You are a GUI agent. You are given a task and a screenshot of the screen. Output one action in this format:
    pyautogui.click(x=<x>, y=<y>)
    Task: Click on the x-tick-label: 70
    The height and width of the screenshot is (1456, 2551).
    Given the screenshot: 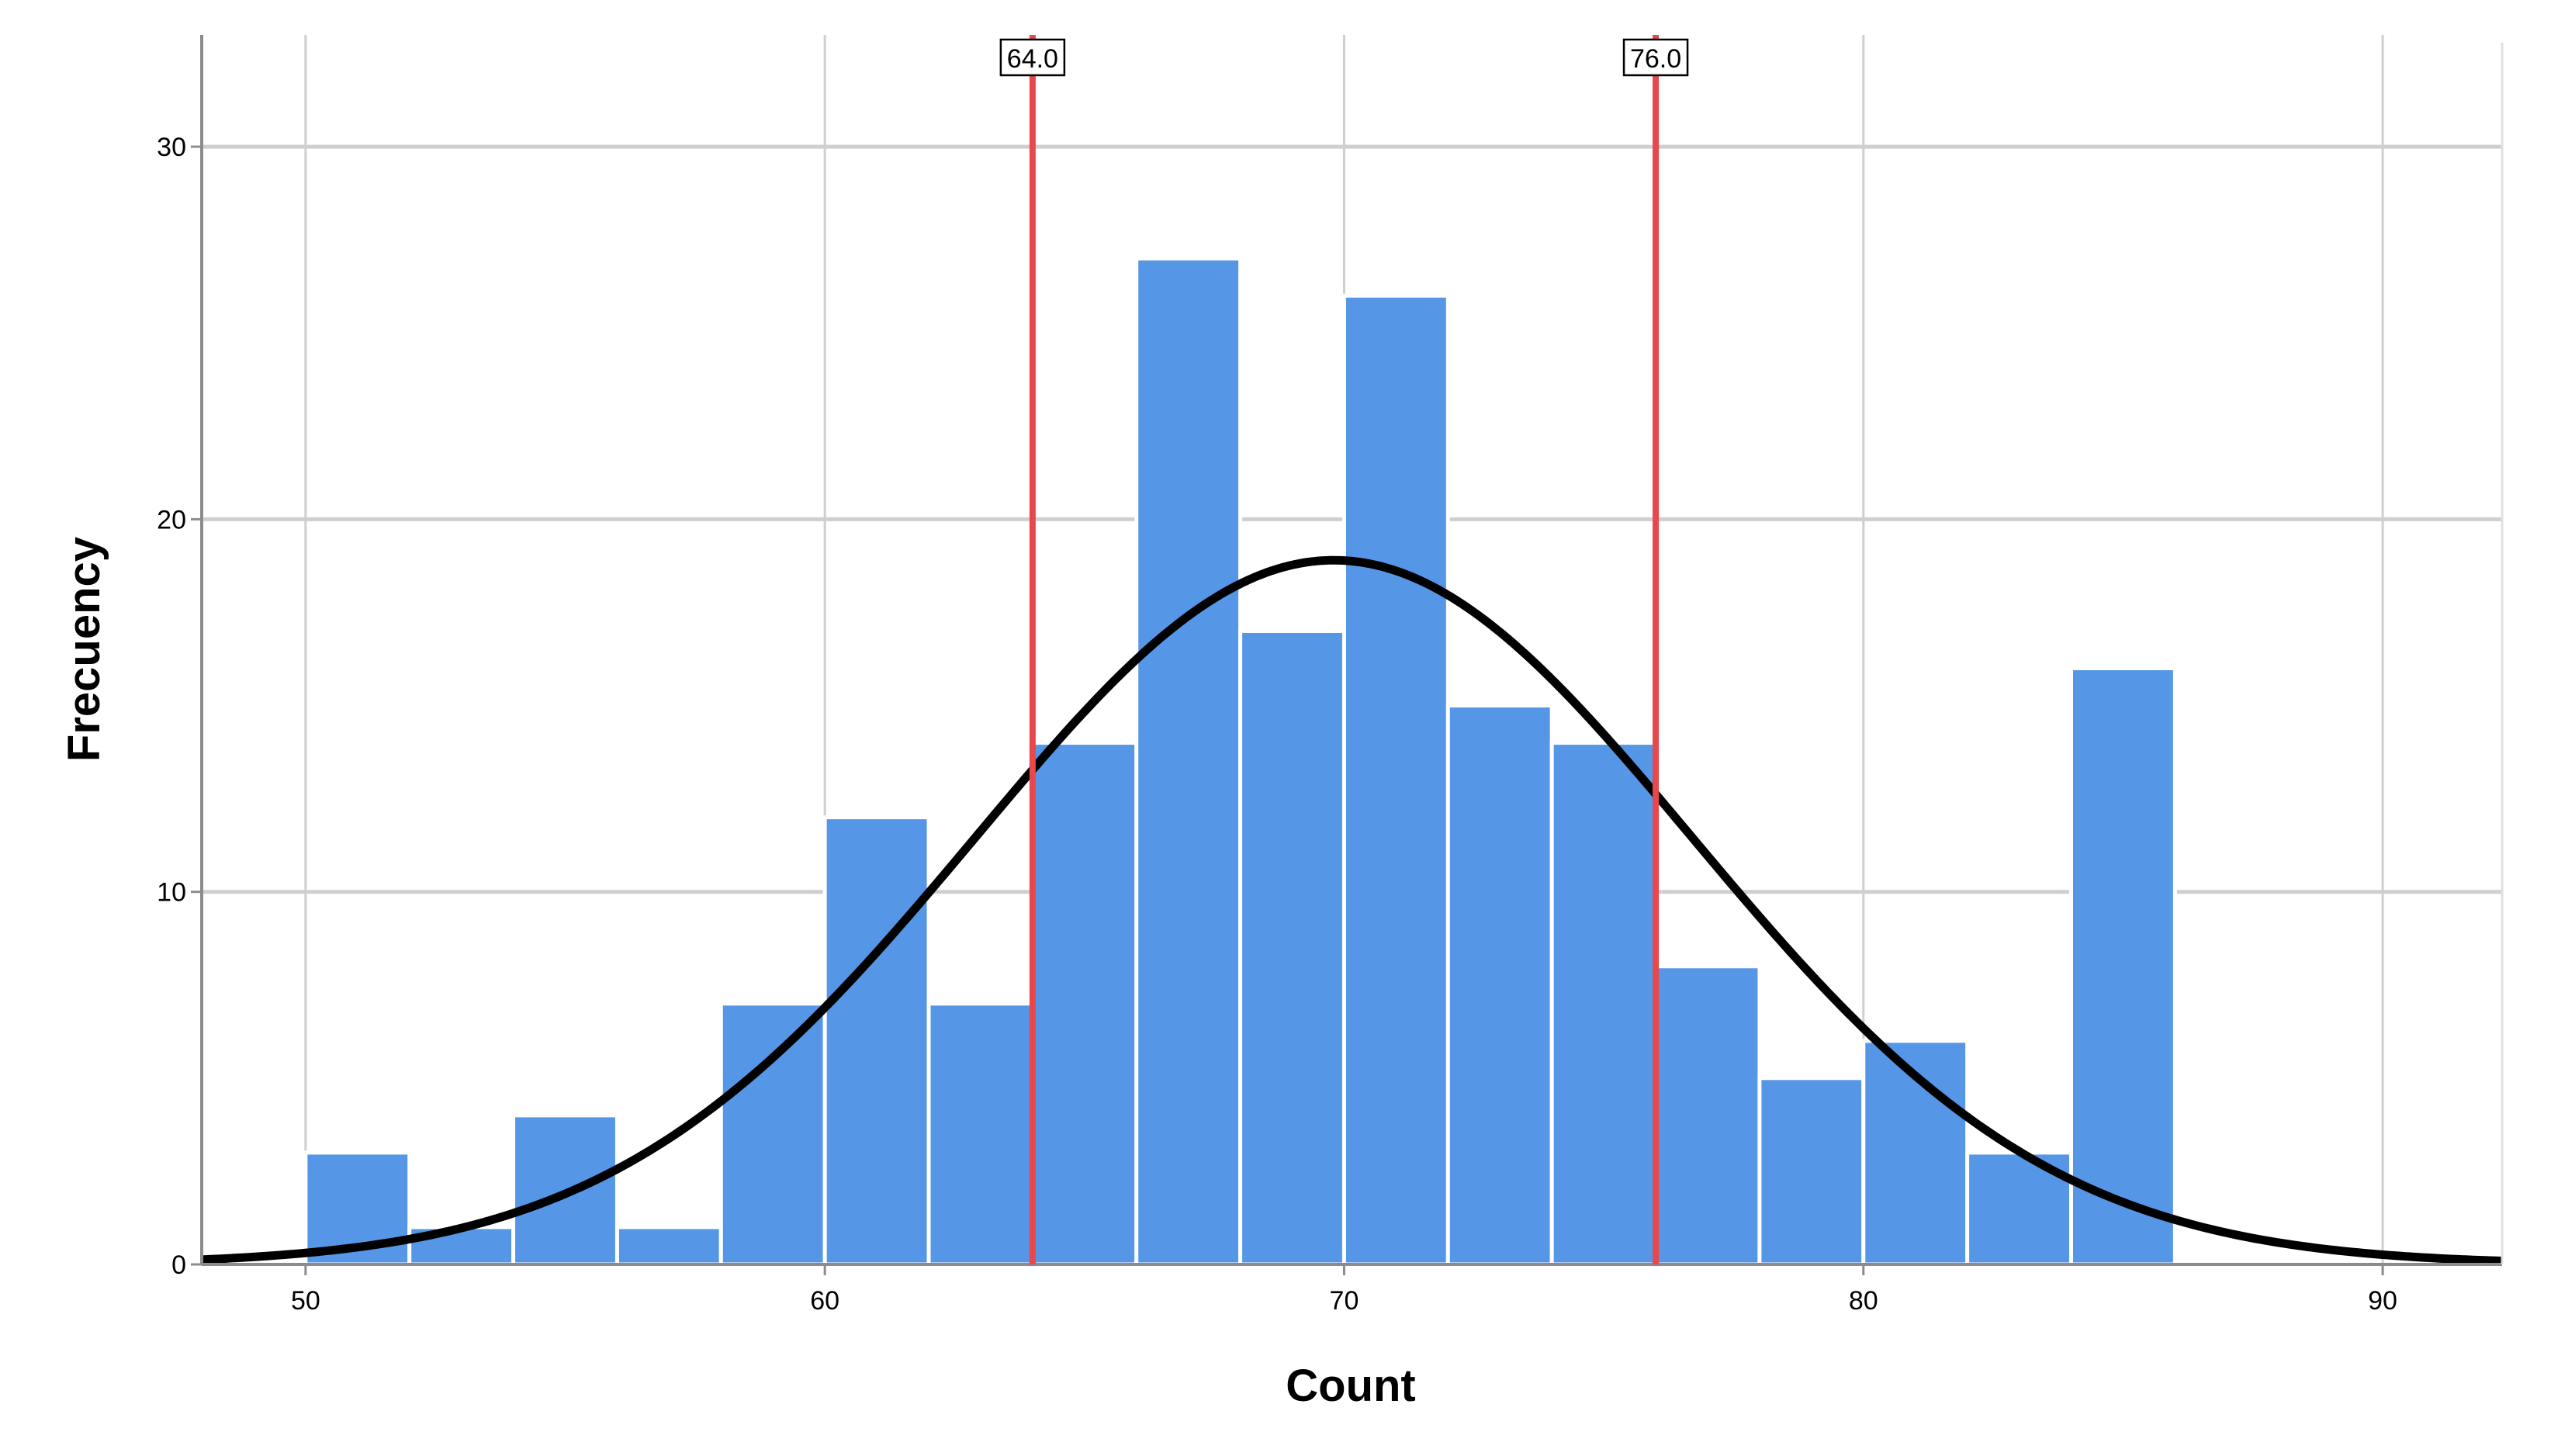 What is the action you would take?
    pyautogui.click(x=1344, y=1301)
    